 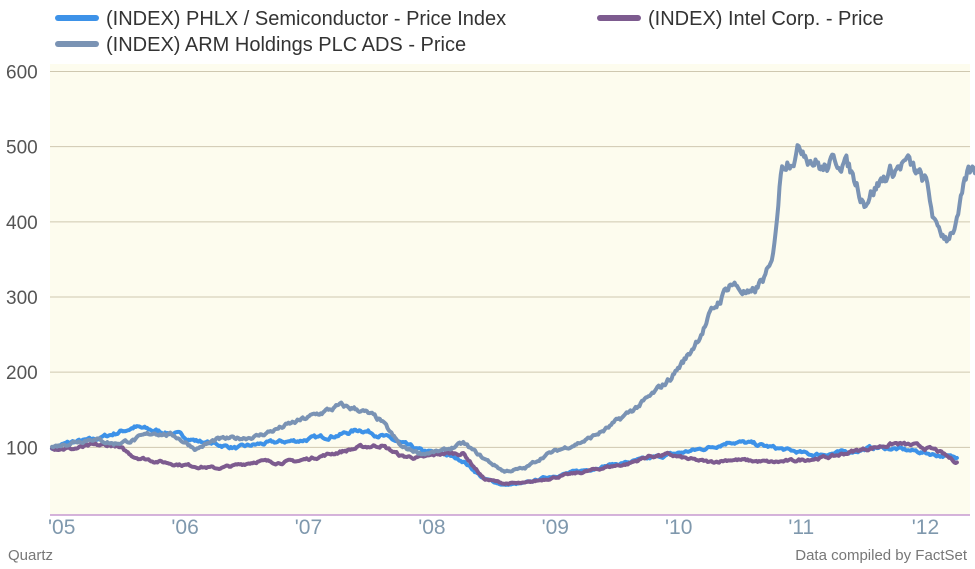 I want to click on x-tick-label: '08, so click(x=431, y=527).